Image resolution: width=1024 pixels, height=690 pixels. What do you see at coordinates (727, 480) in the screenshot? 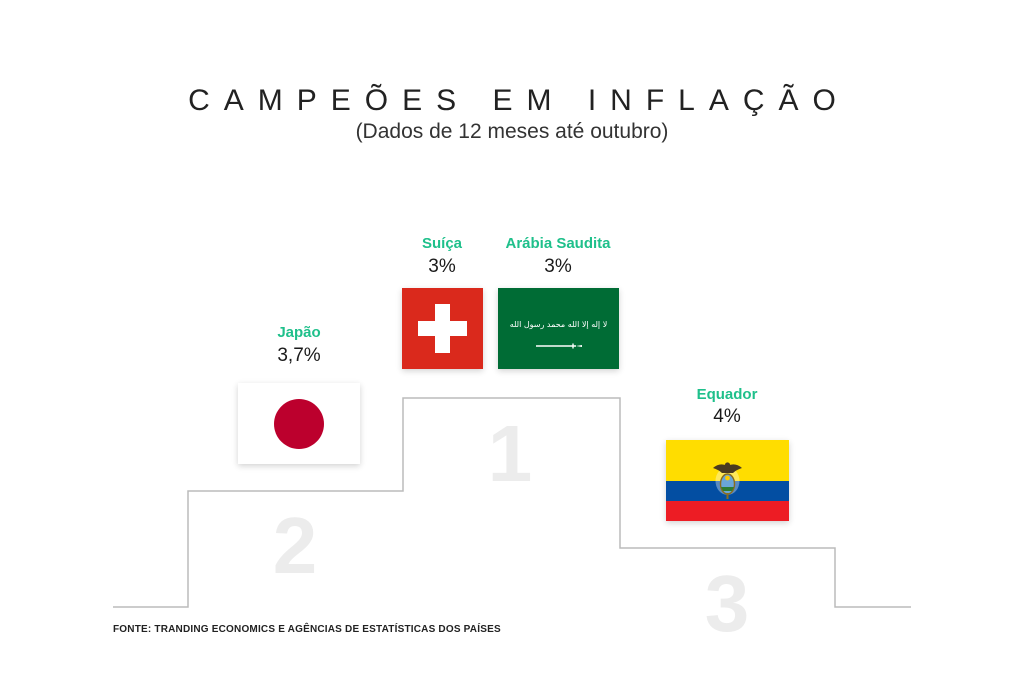
I see `ecuador-flag-icon` at bounding box center [727, 480].